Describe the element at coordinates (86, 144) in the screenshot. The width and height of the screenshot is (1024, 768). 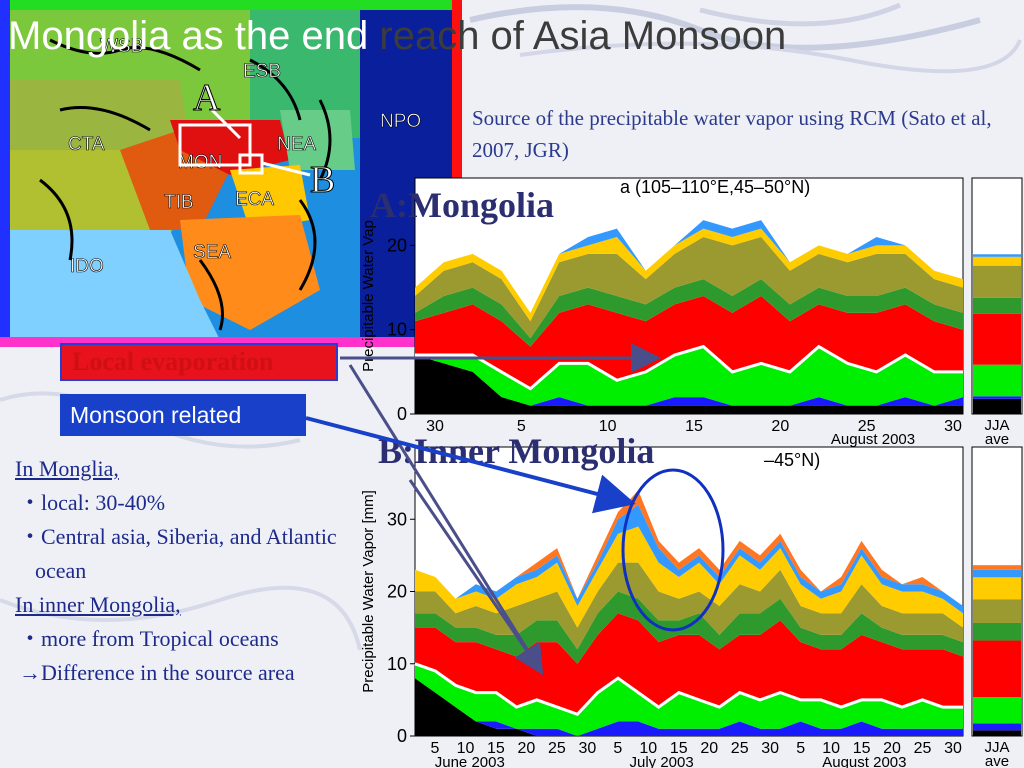
I see `map-label: CTA` at that location.